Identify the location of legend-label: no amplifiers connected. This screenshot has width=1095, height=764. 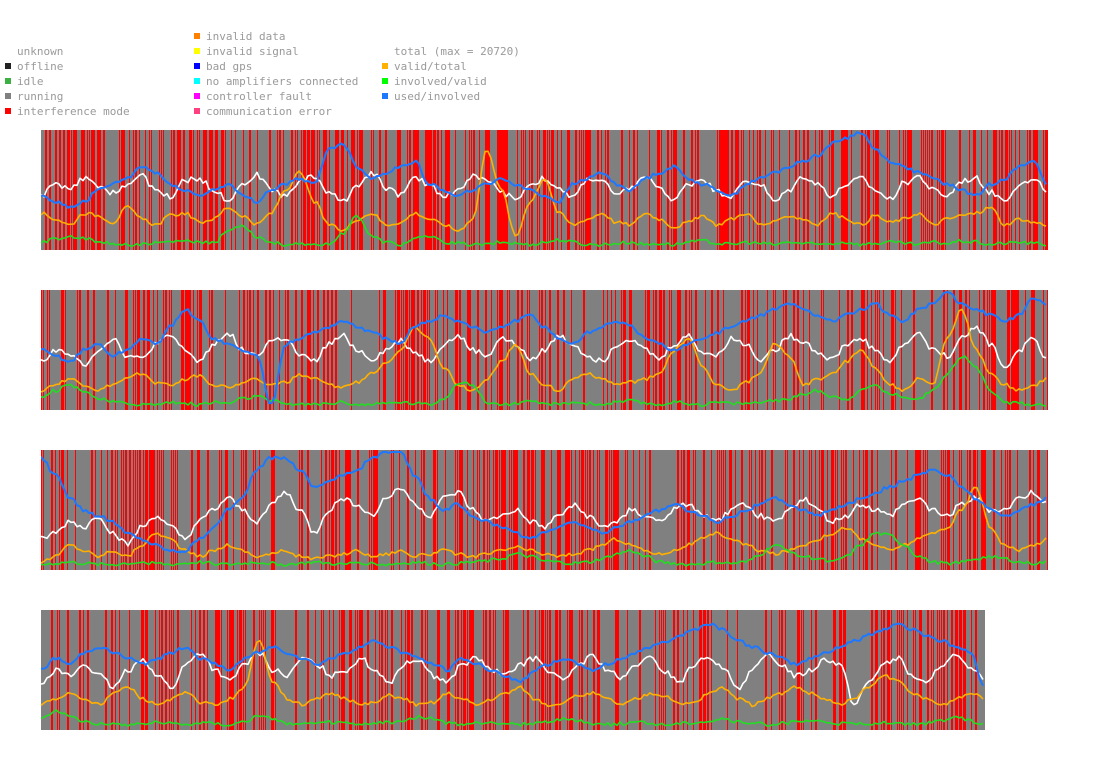
(282, 81).